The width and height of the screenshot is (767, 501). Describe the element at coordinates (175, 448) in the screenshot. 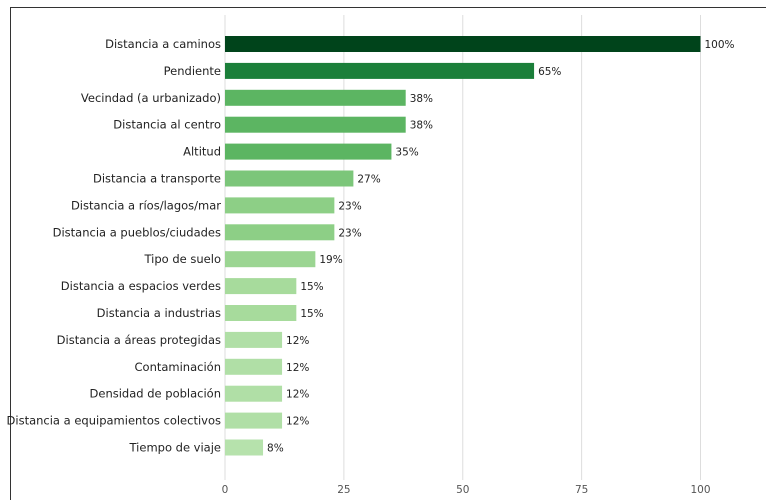

I see `category-label: Tiempo de viaje` at that location.